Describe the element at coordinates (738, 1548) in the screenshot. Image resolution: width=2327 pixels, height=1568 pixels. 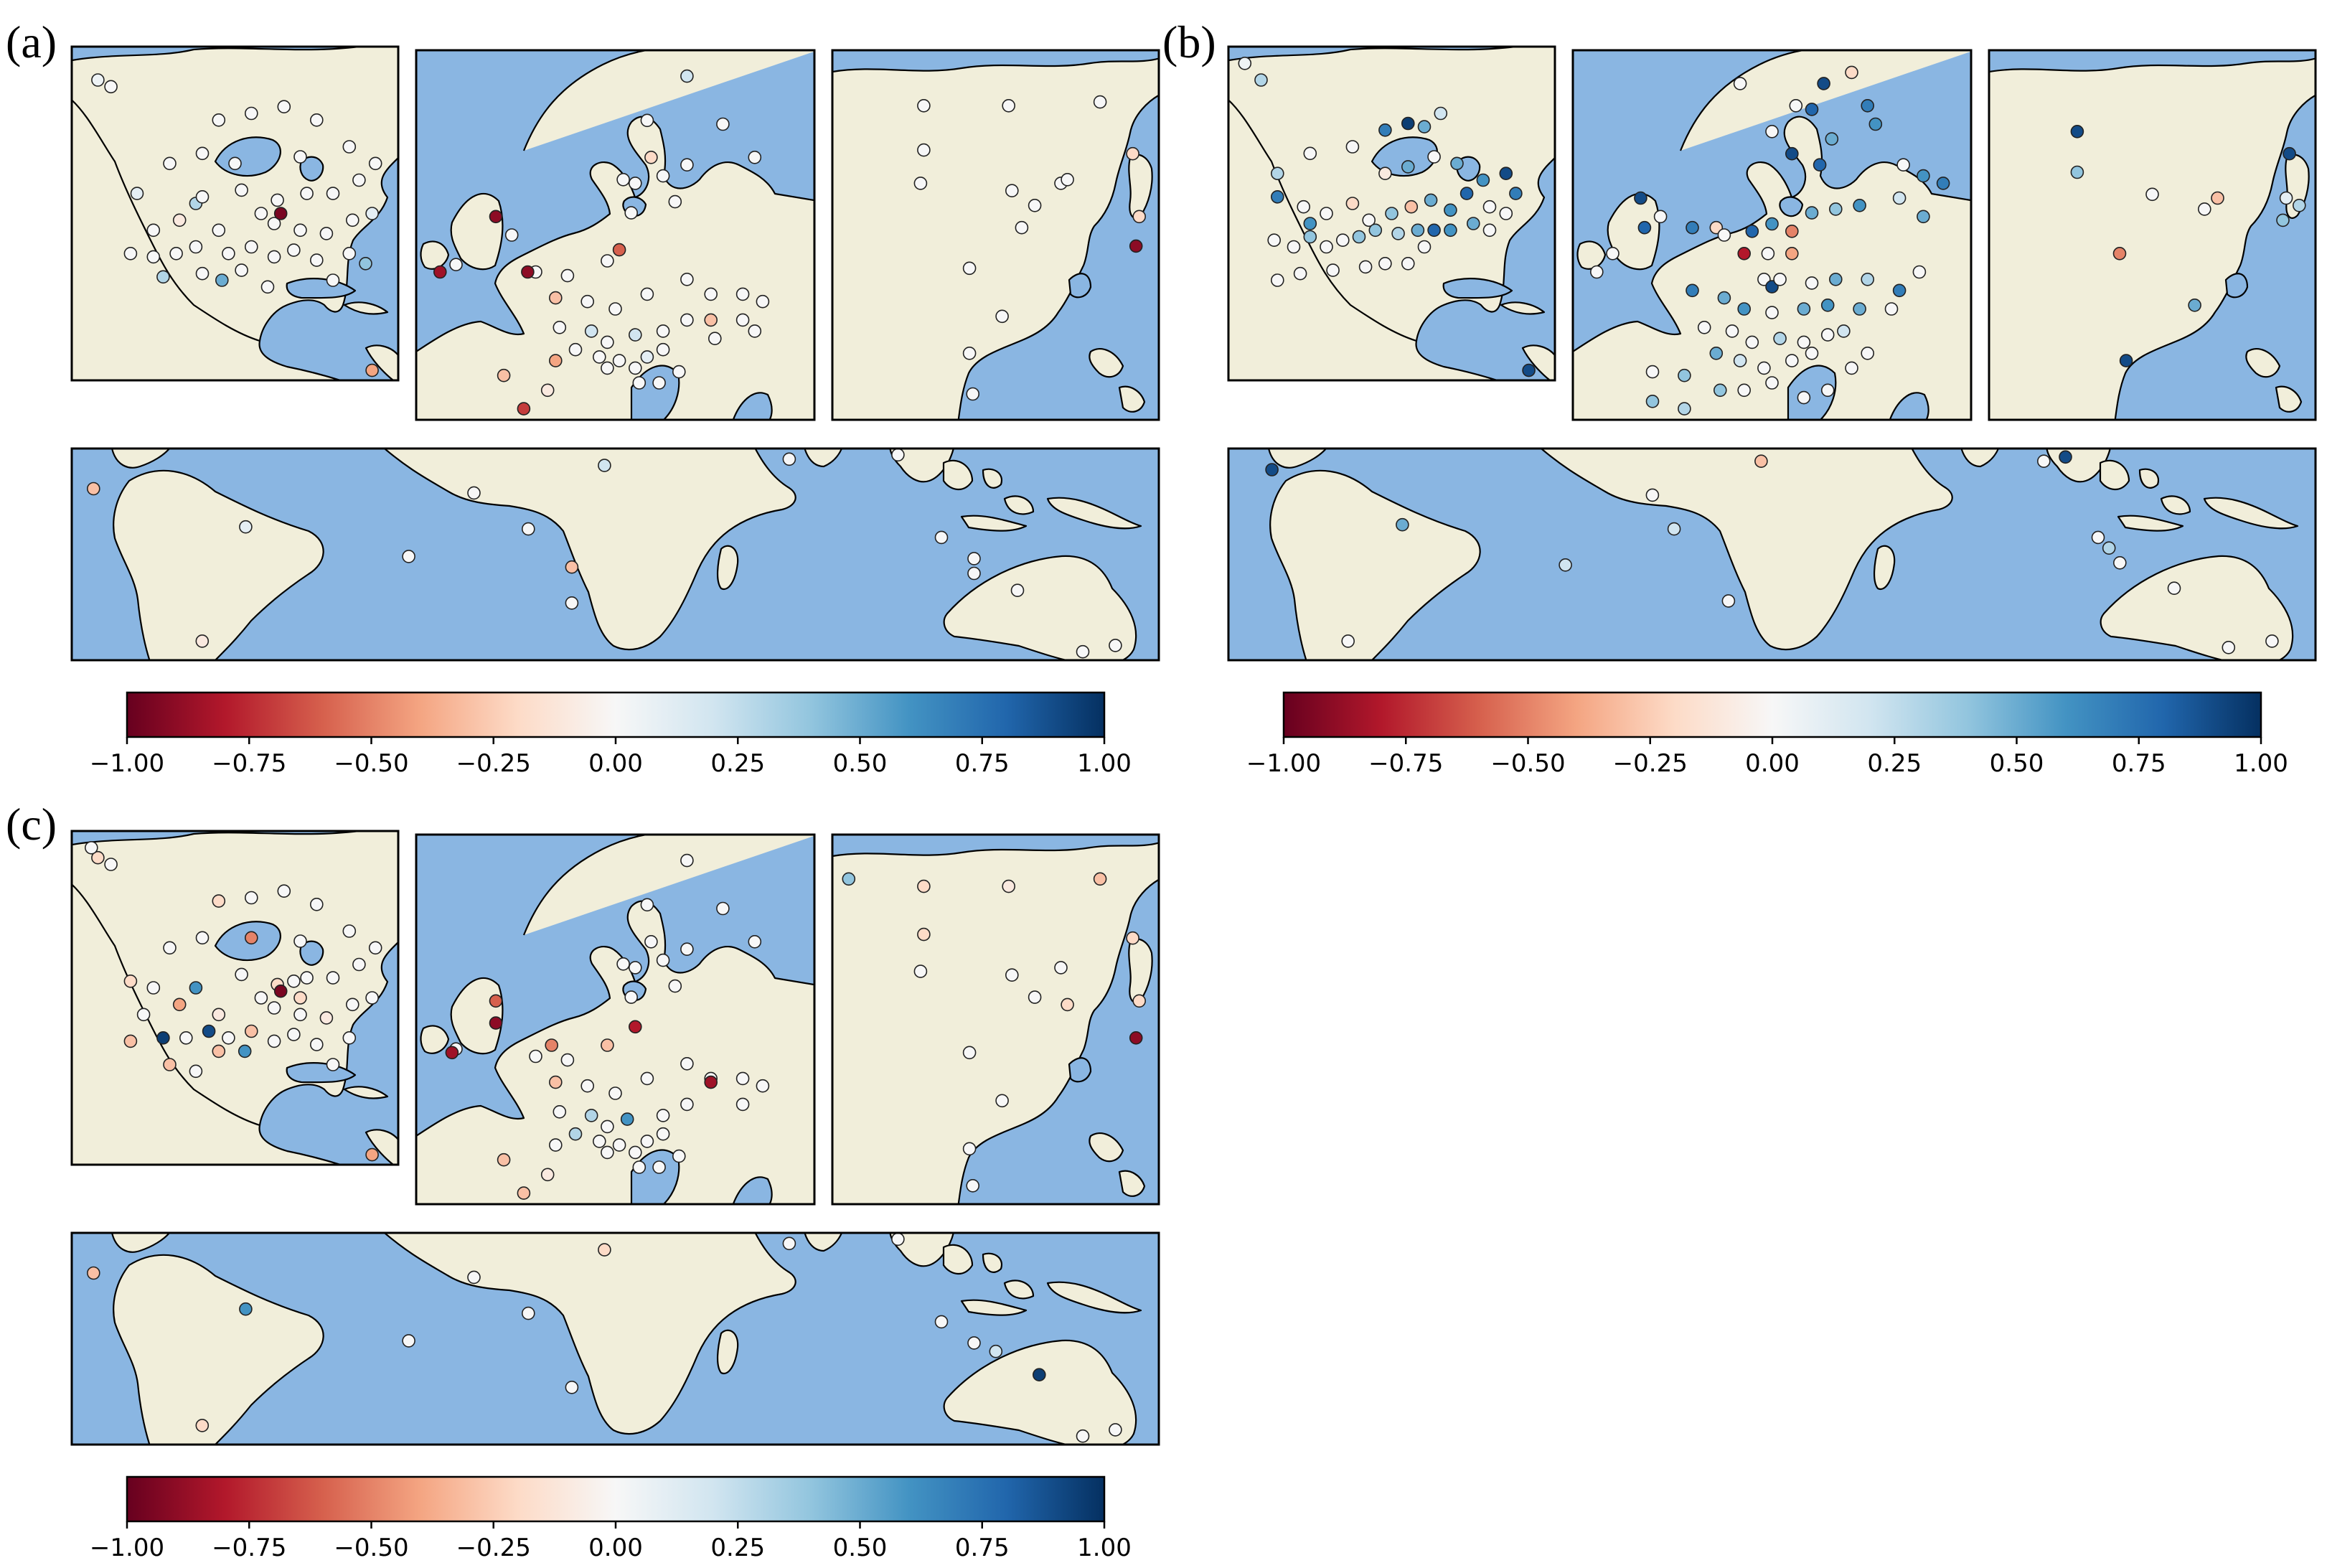
I see `colorbar-tick-label: 0.25` at that location.